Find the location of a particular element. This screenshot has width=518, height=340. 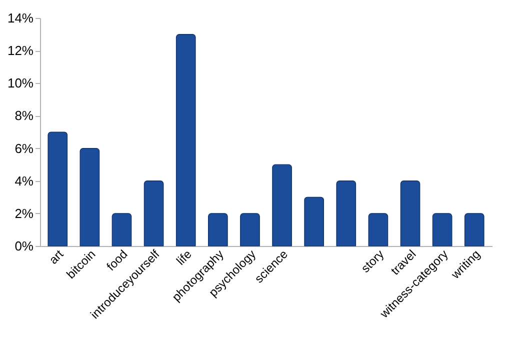

y-tick-label: 8% is located at coordinates (24, 116).